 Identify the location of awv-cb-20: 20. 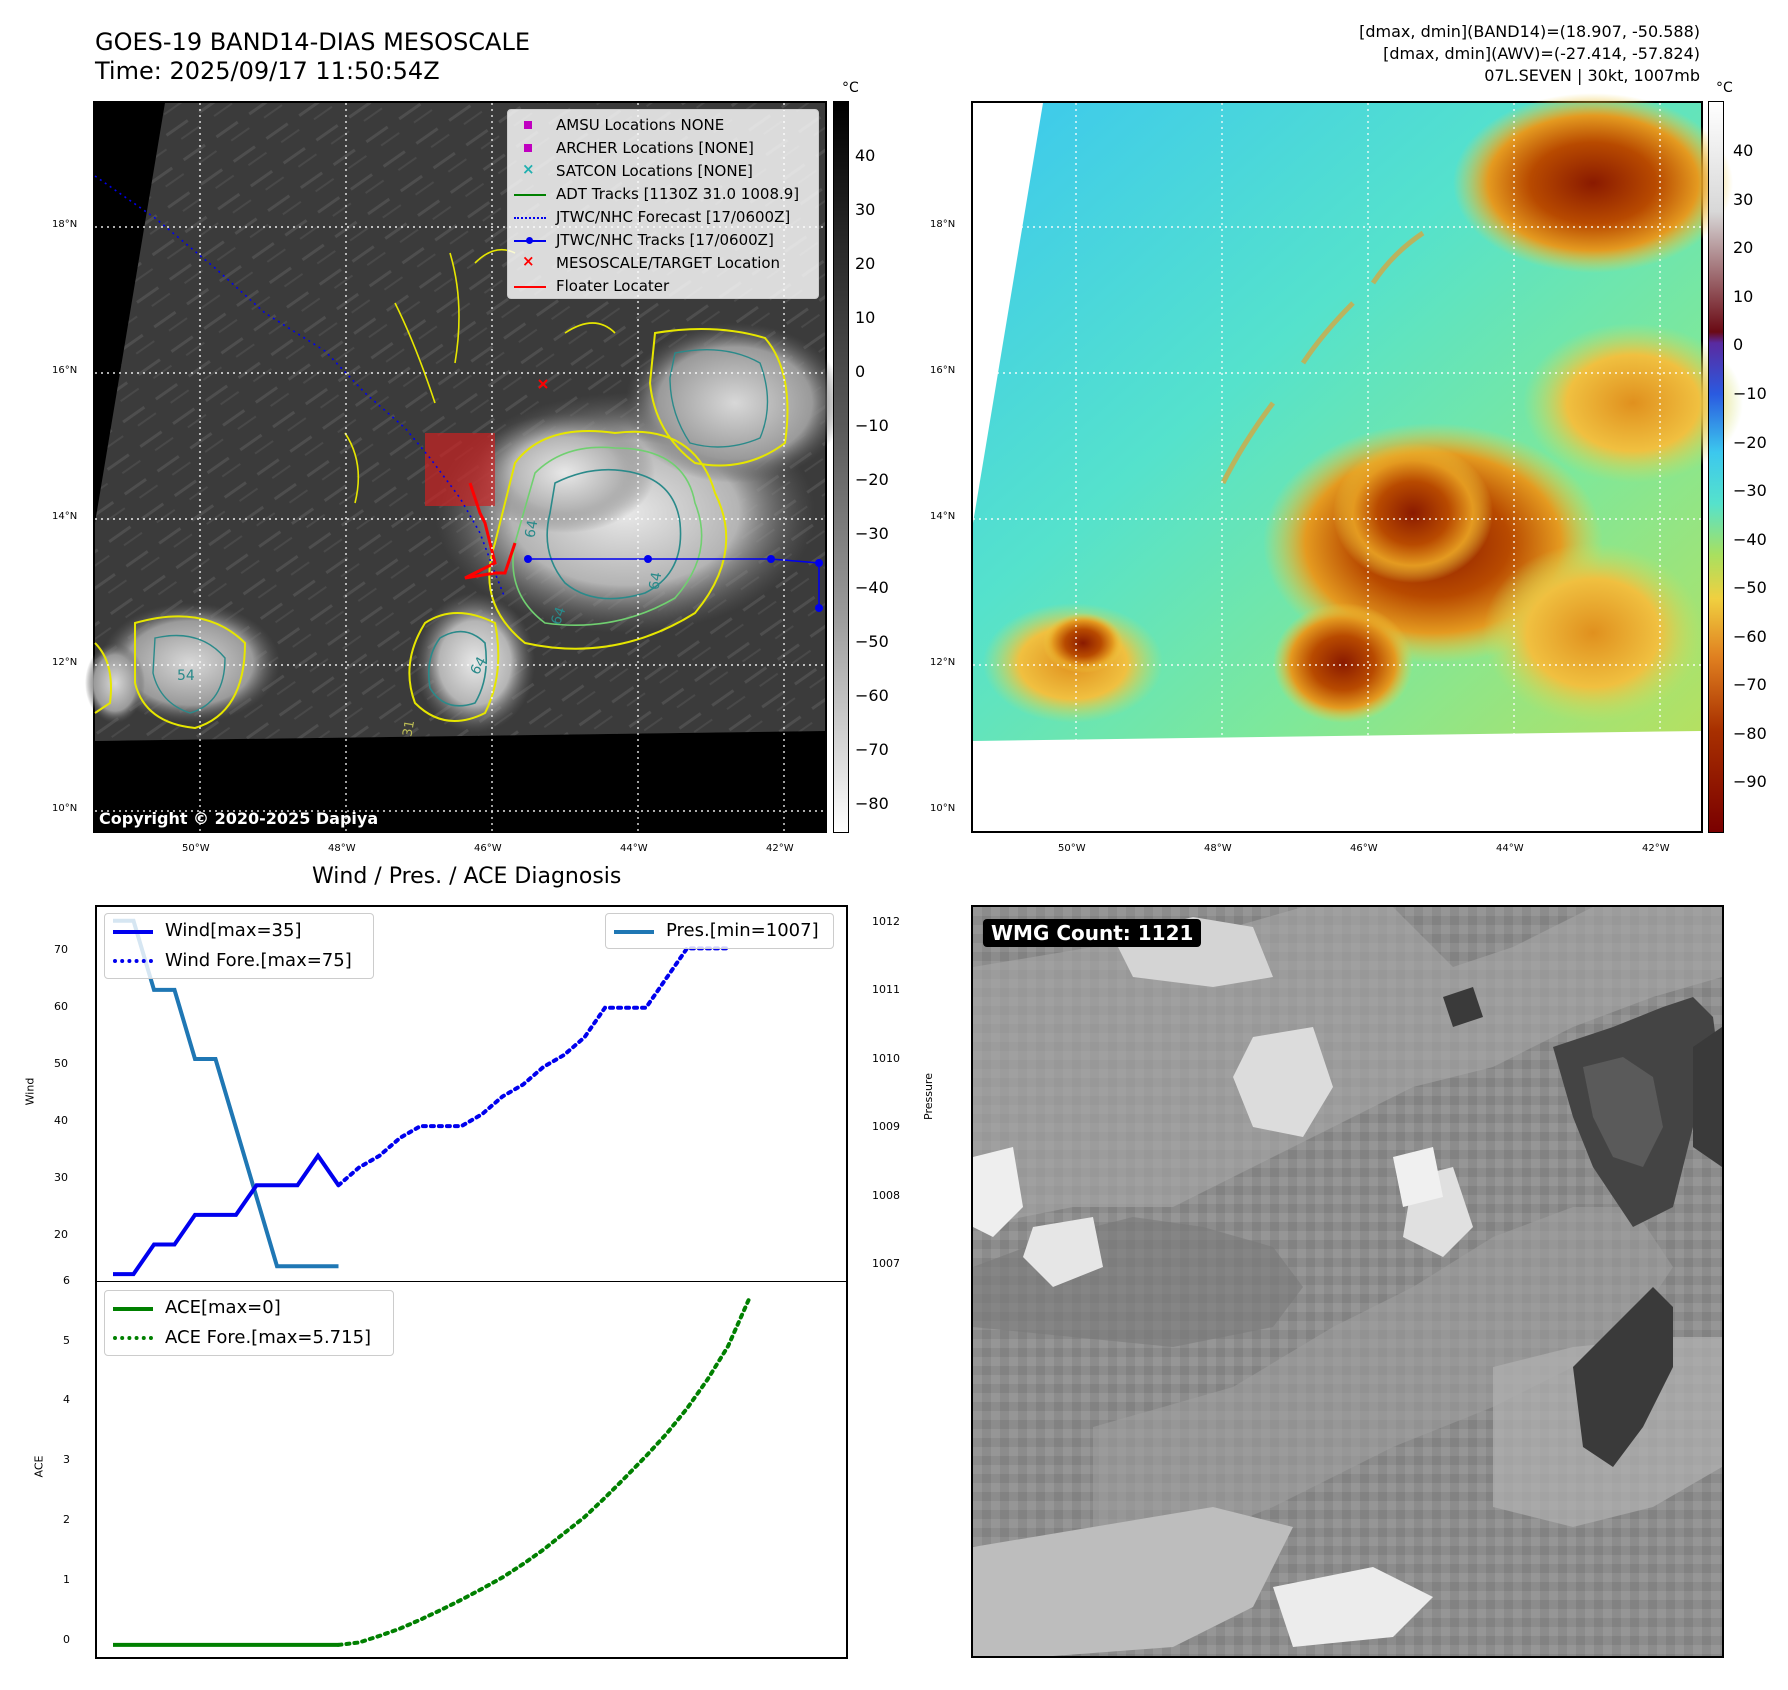
(1743, 247).